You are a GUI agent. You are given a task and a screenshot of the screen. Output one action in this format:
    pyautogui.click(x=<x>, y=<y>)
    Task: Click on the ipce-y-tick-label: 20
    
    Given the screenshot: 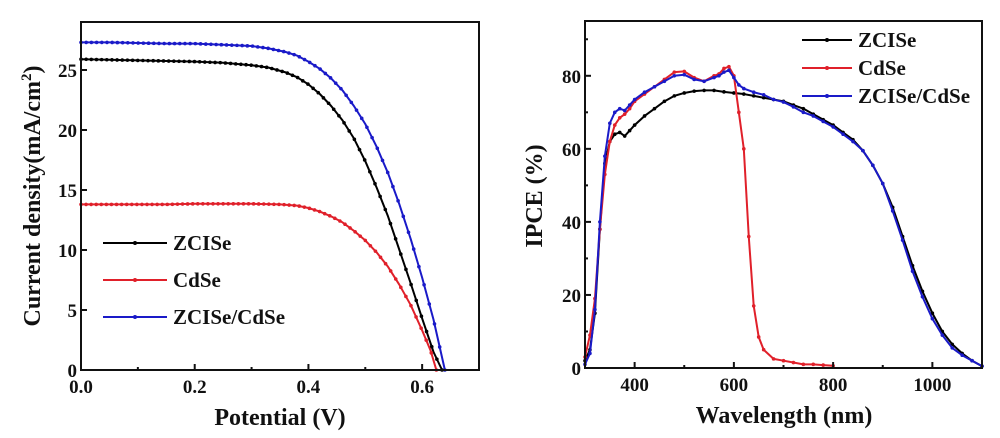 What is the action you would take?
    pyautogui.click(x=571, y=296)
    